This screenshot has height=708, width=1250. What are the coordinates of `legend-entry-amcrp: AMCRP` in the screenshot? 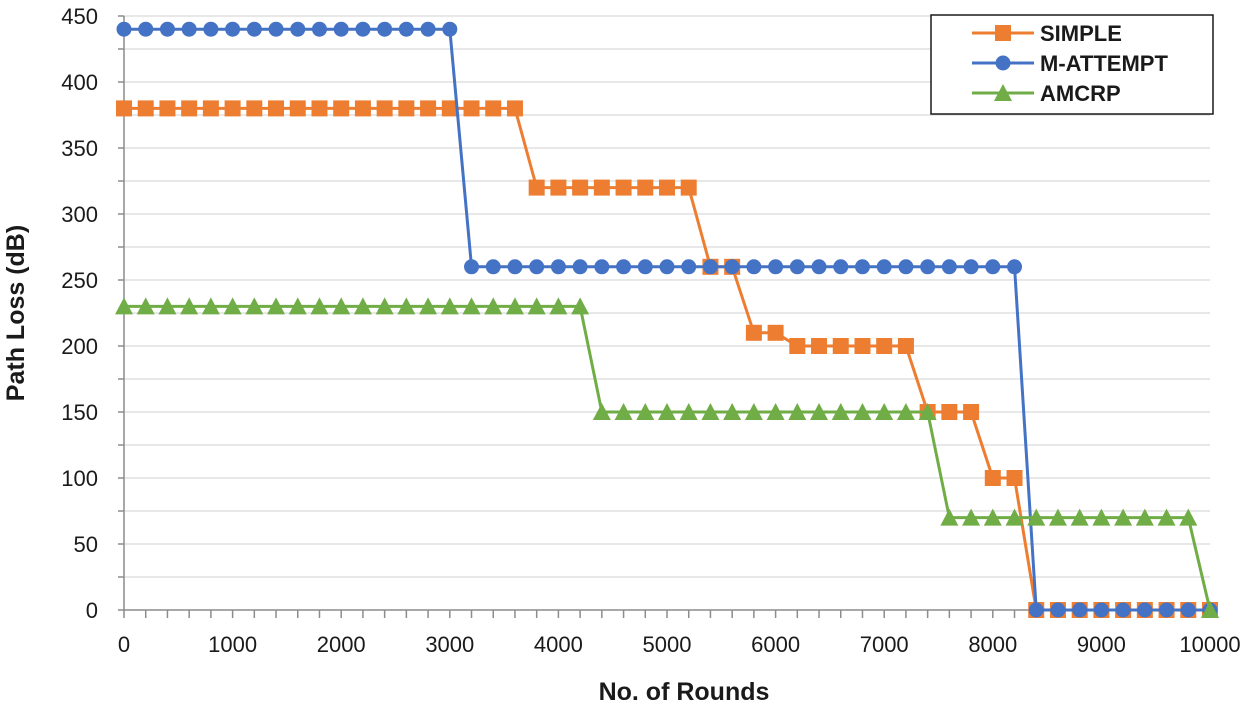 It's located at (1046, 93).